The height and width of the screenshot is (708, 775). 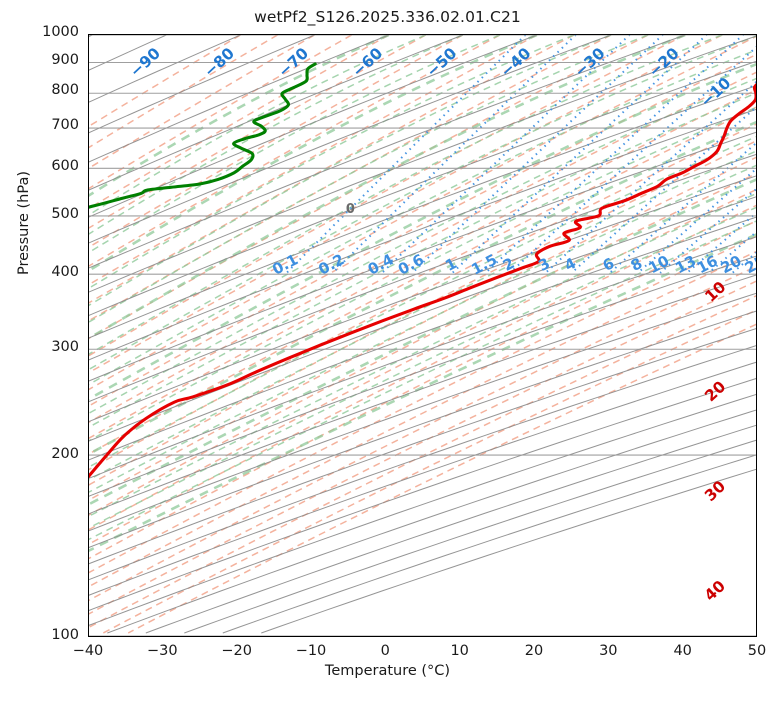 What do you see at coordinates (387, 17) in the screenshot?
I see `chart-title: wetPf2_S126.2025.336.02.01.C21` at bounding box center [387, 17].